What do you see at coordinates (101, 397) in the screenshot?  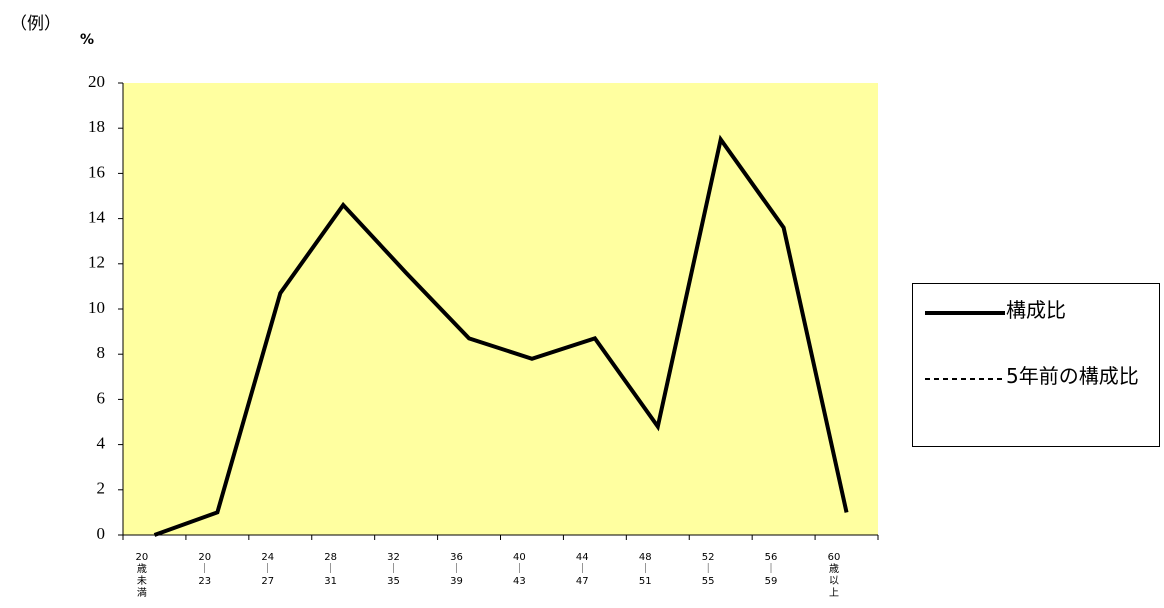 I see `y-tick-label: 6` at bounding box center [101, 397].